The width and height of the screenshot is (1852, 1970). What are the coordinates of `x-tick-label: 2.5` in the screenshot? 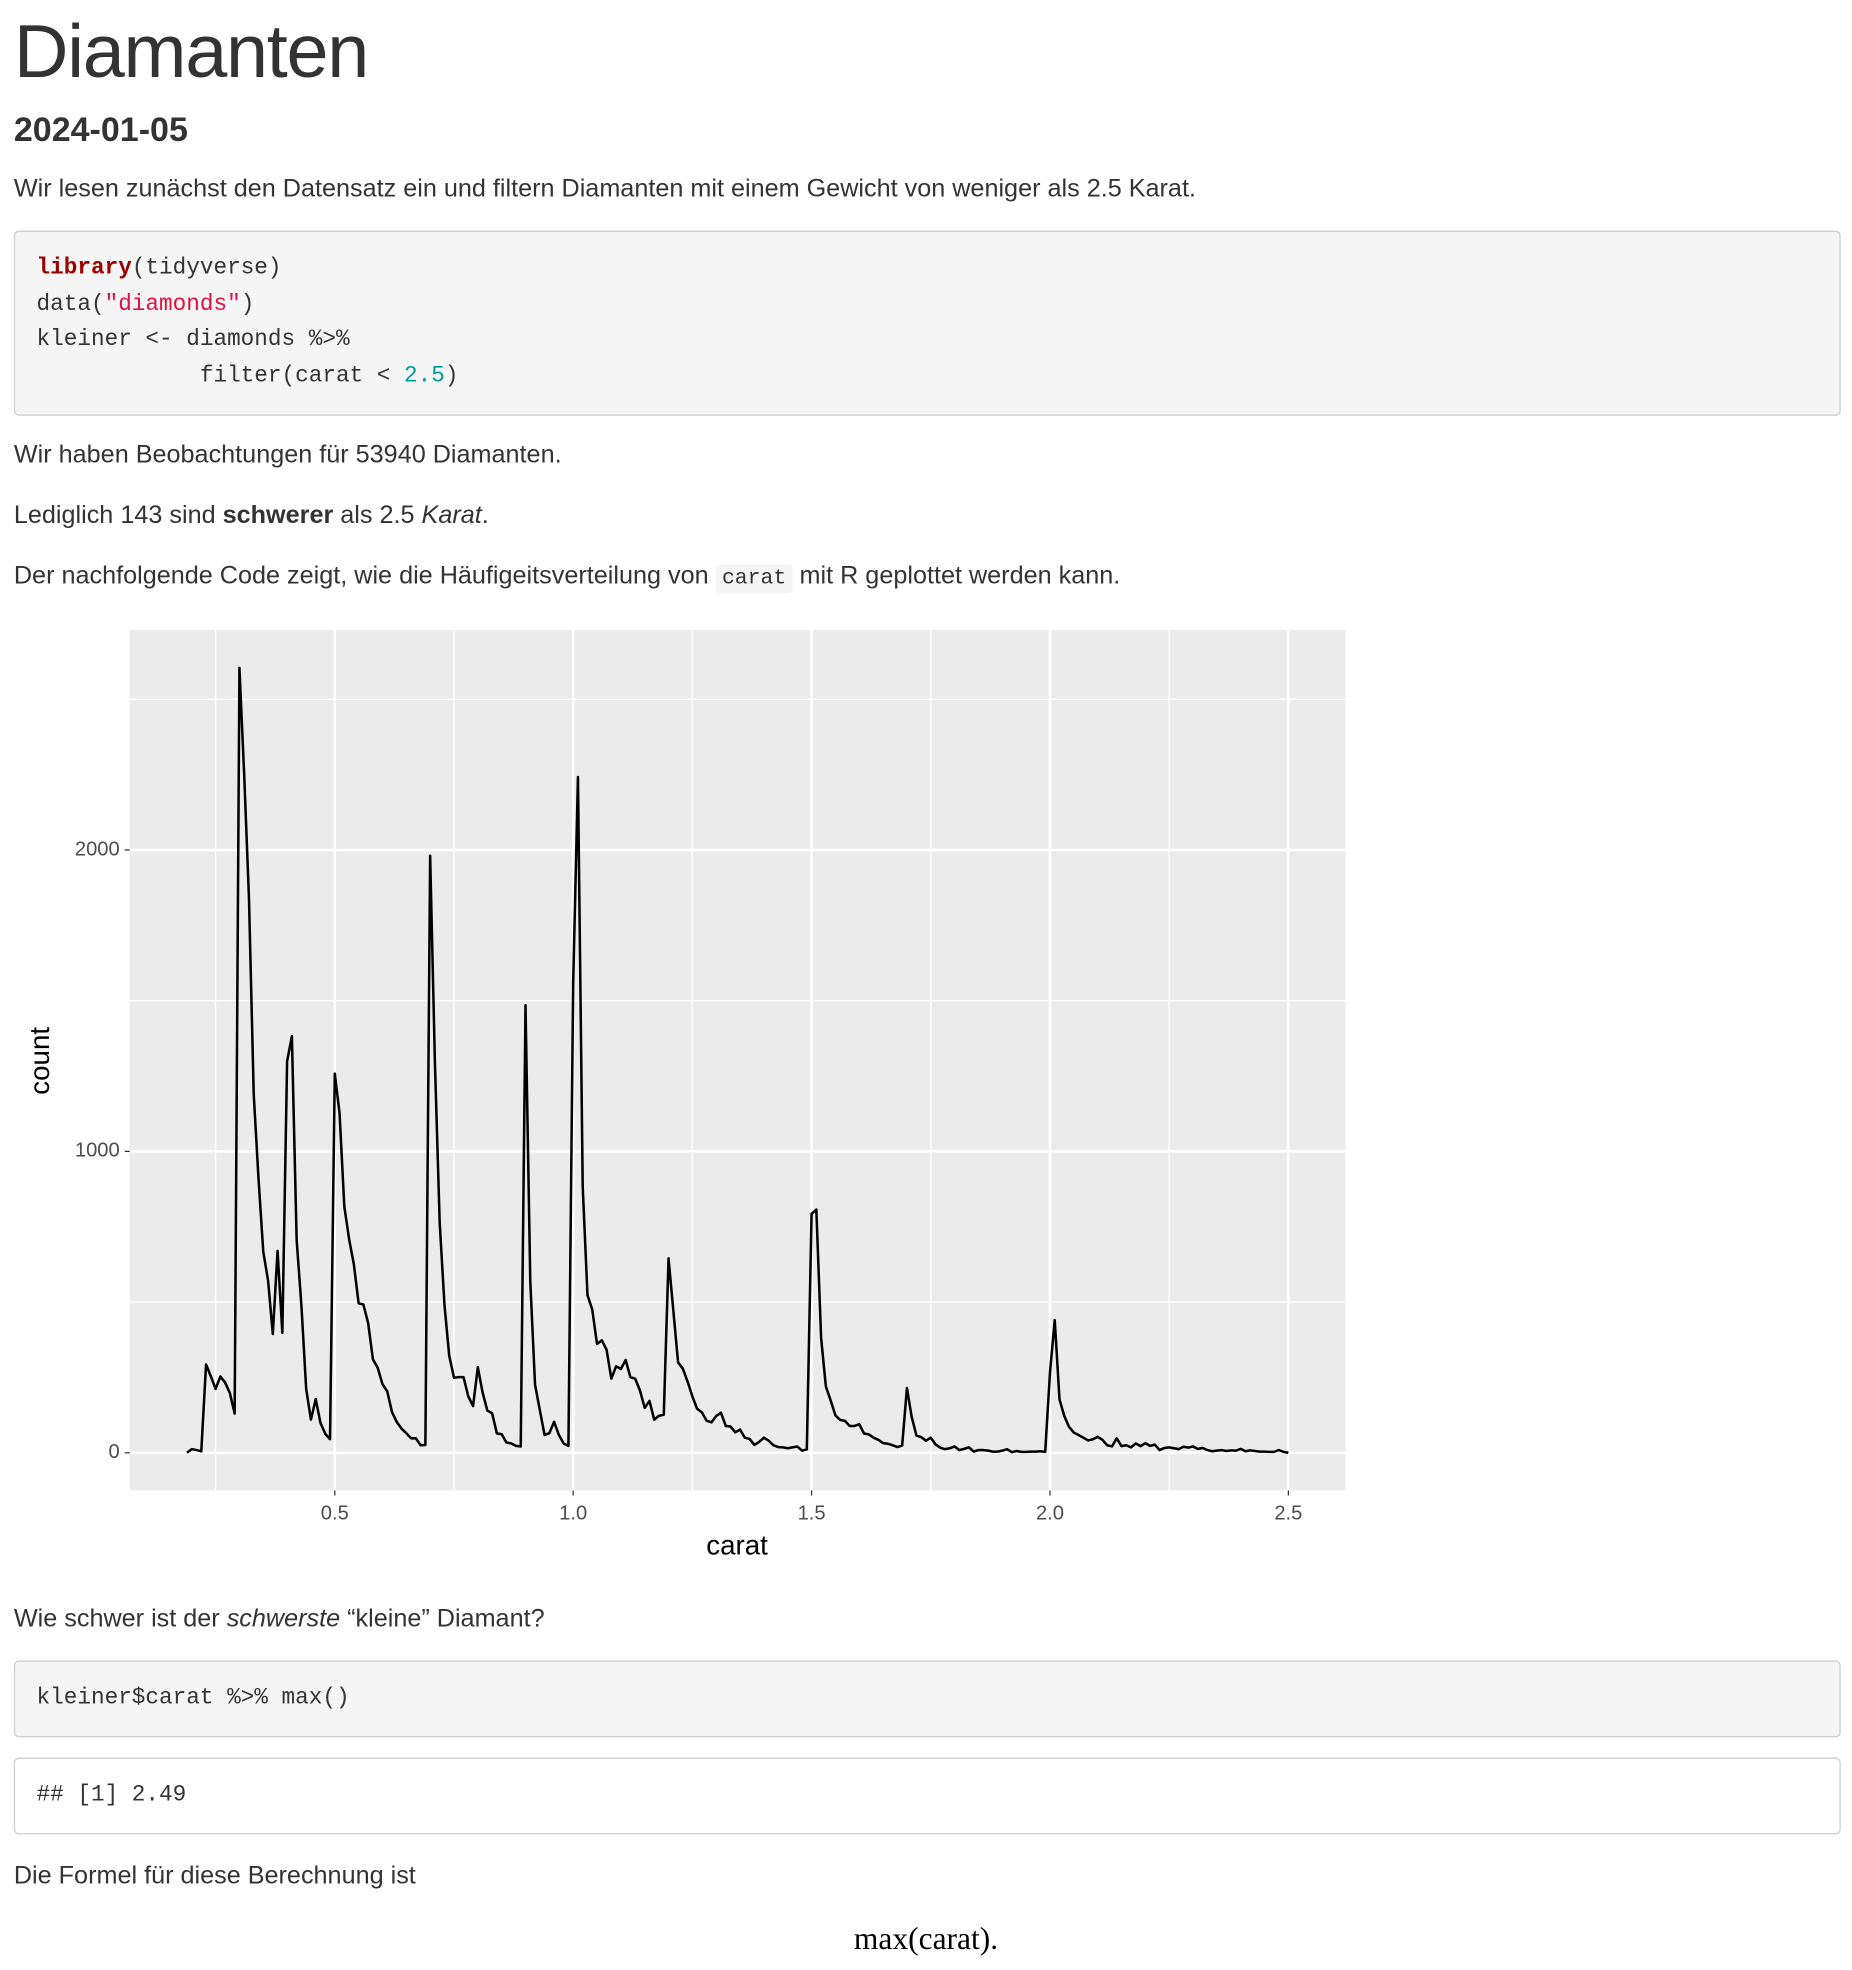 It's located at (1288, 1514).